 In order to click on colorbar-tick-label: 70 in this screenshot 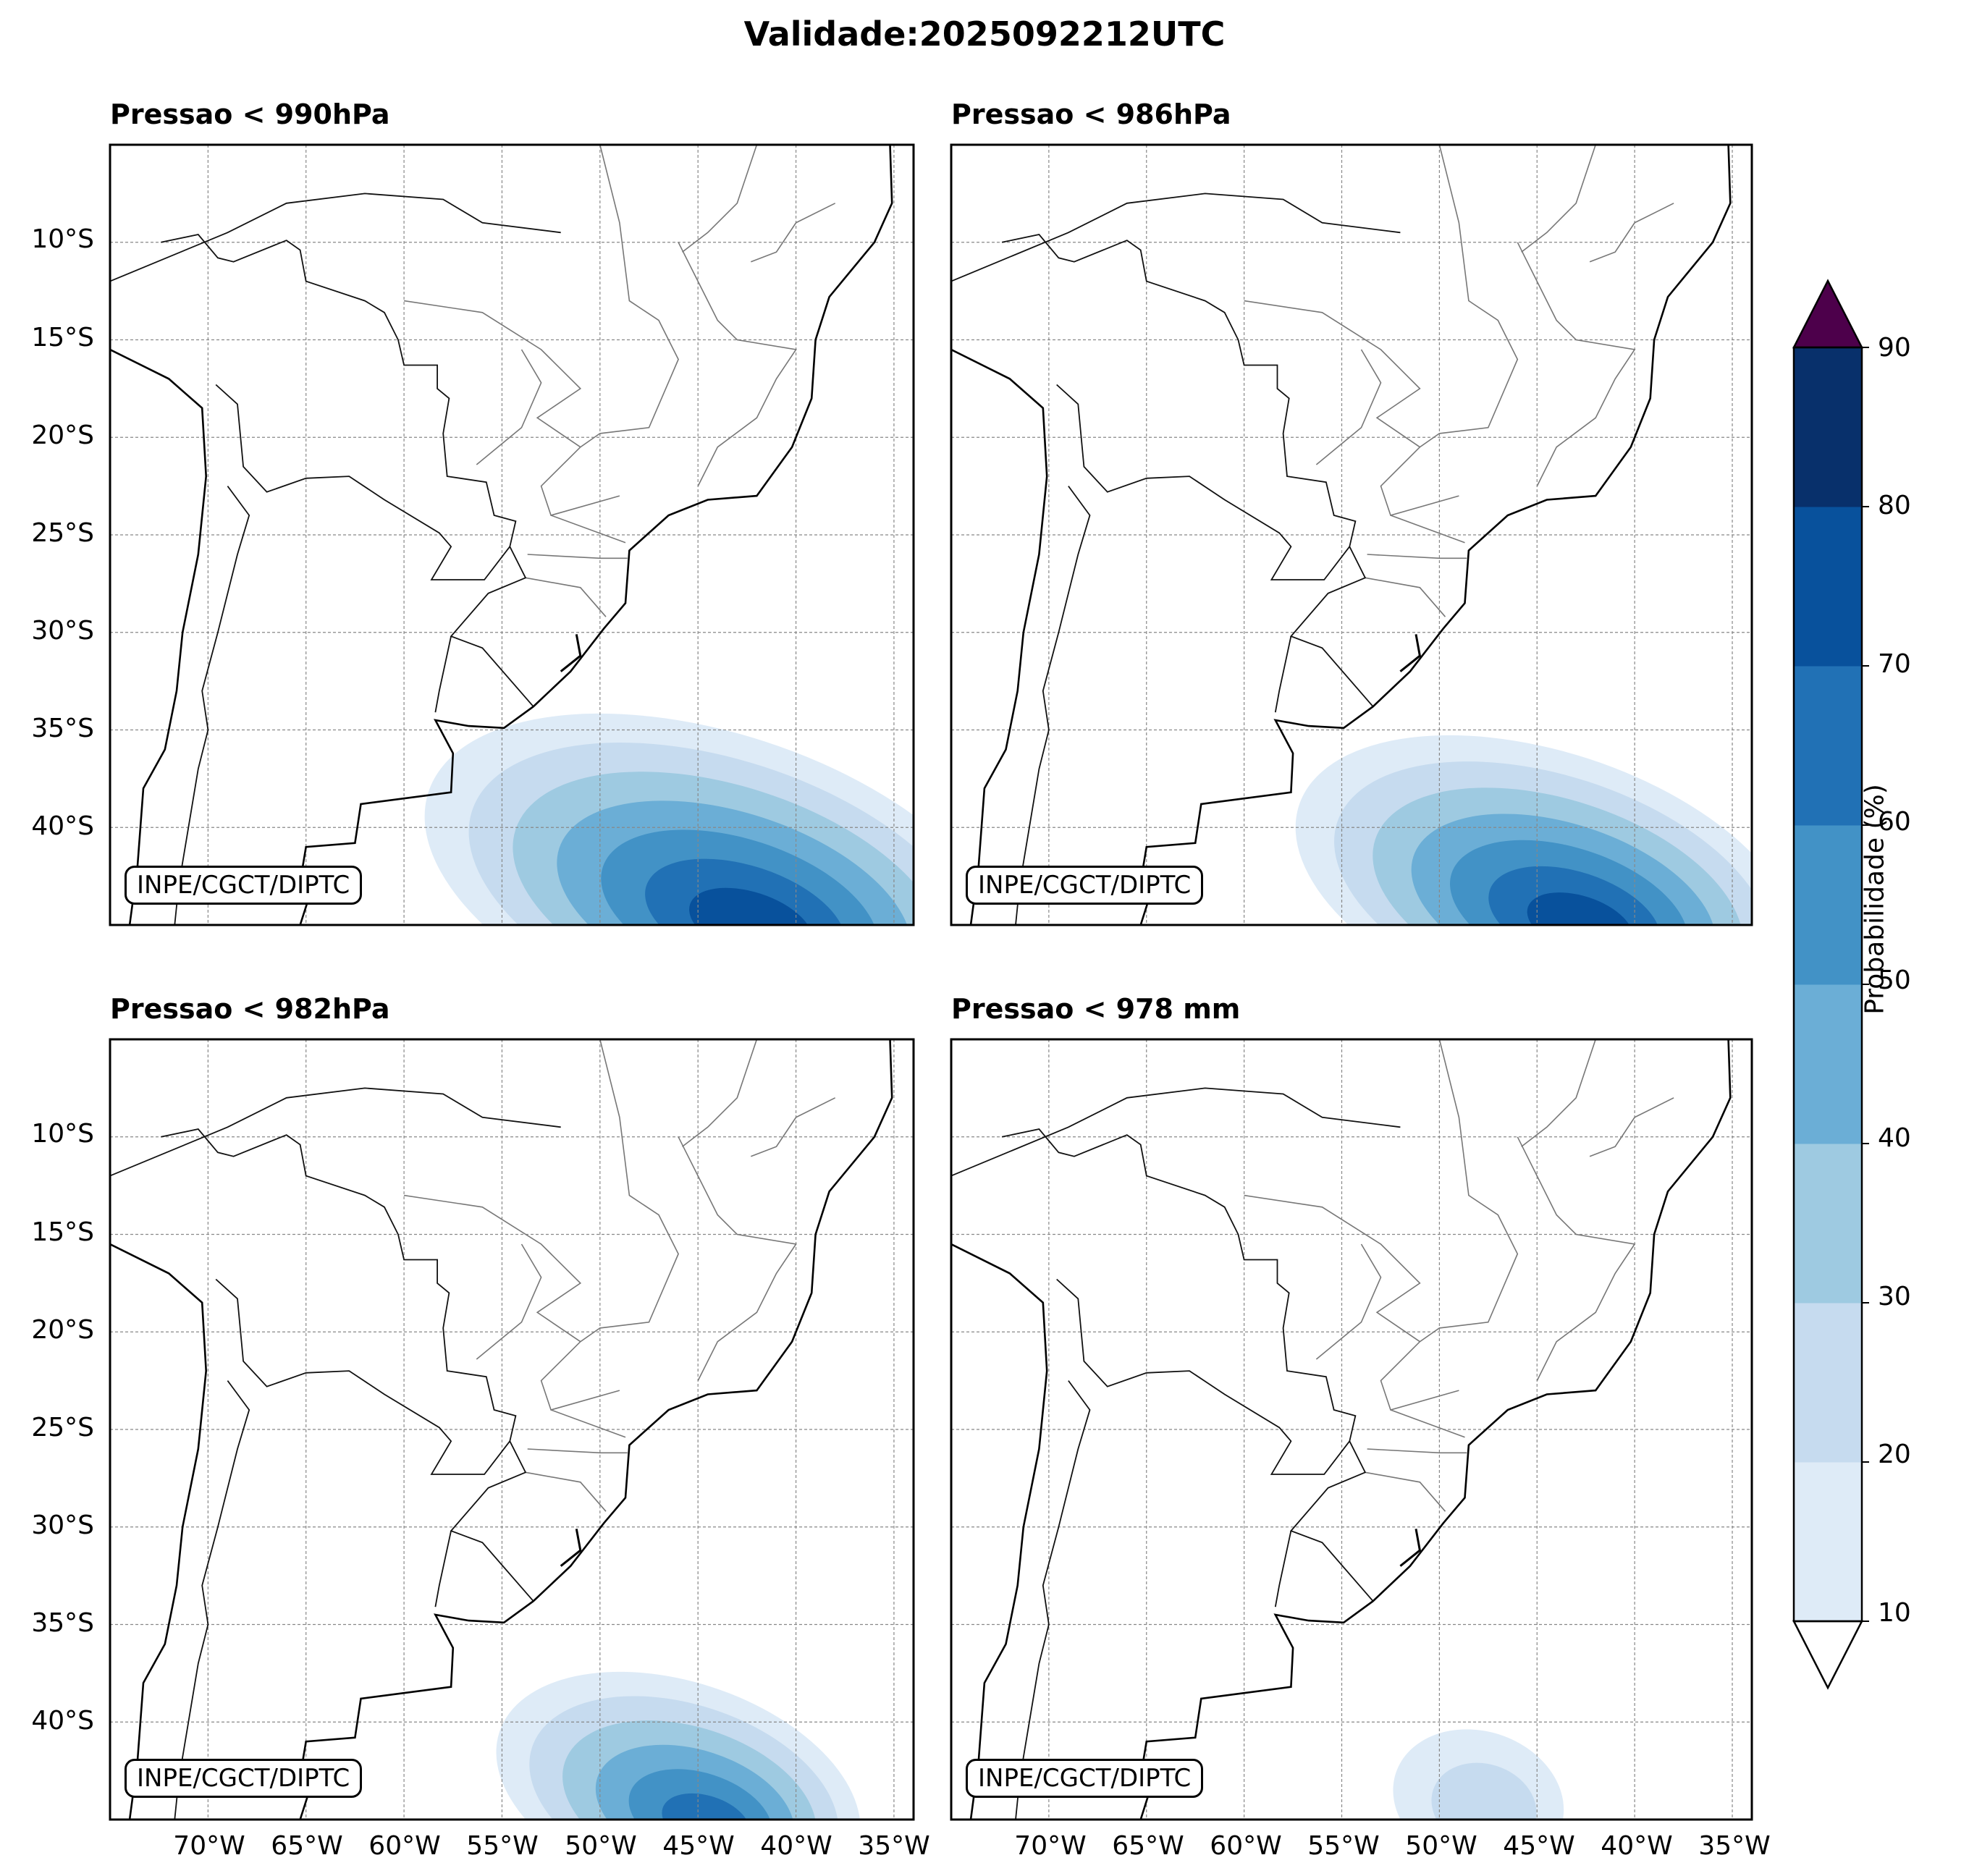, I will do `click(1894, 664)`.